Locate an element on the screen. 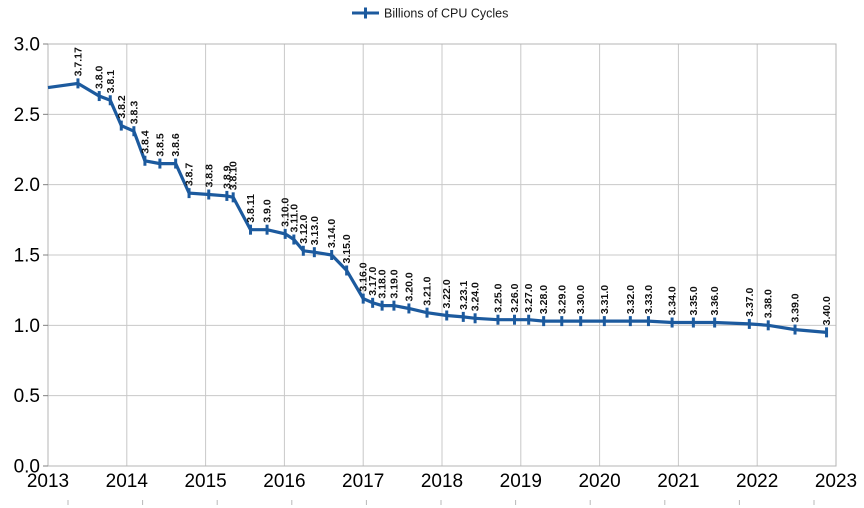 The height and width of the screenshot is (508, 864). data-point-label: 3.8.10 is located at coordinates (234, 175).